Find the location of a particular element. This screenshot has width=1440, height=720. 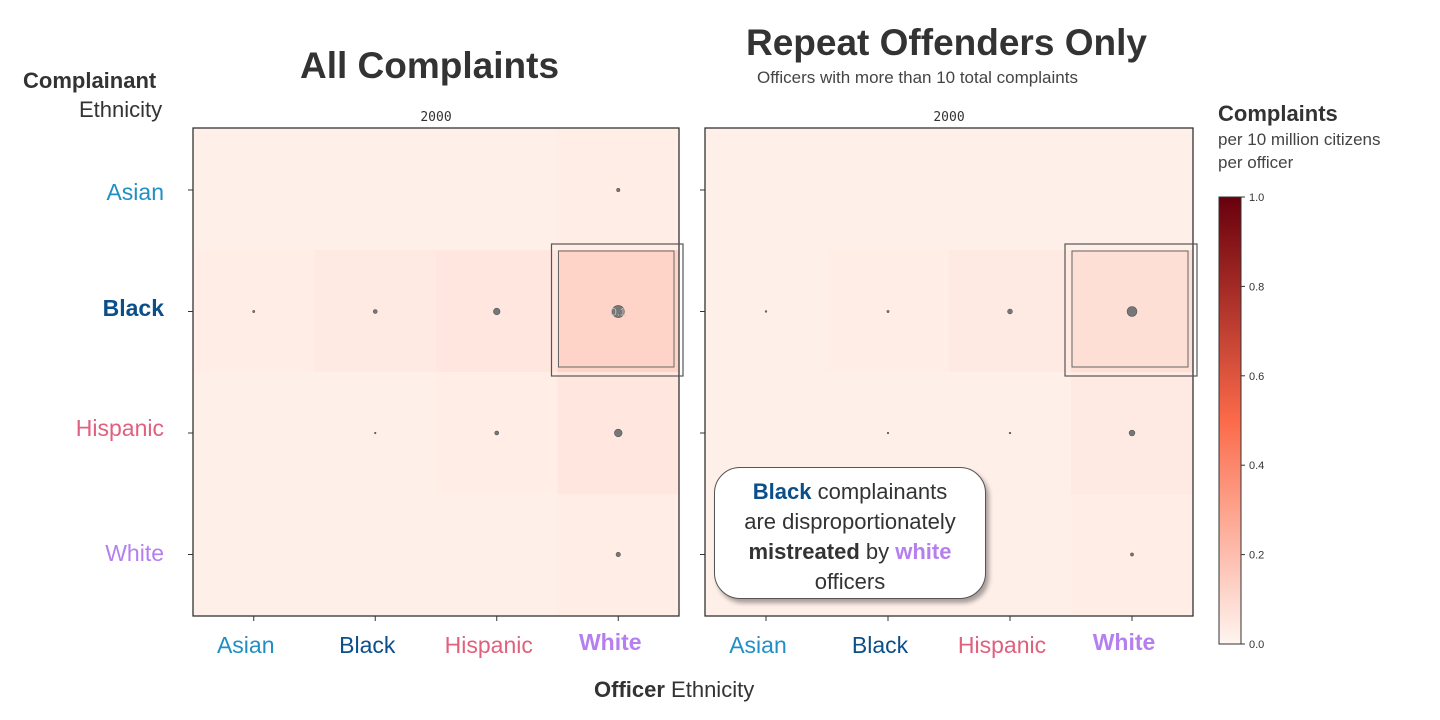

annotation-text-1: complainants is located at coordinates (879, 491).